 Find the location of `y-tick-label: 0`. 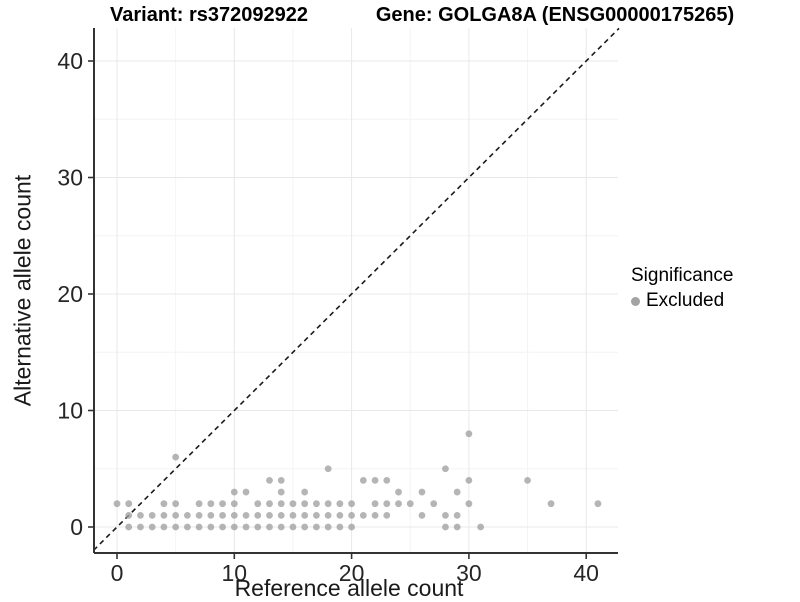

y-tick-label: 0 is located at coordinates (76, 527).